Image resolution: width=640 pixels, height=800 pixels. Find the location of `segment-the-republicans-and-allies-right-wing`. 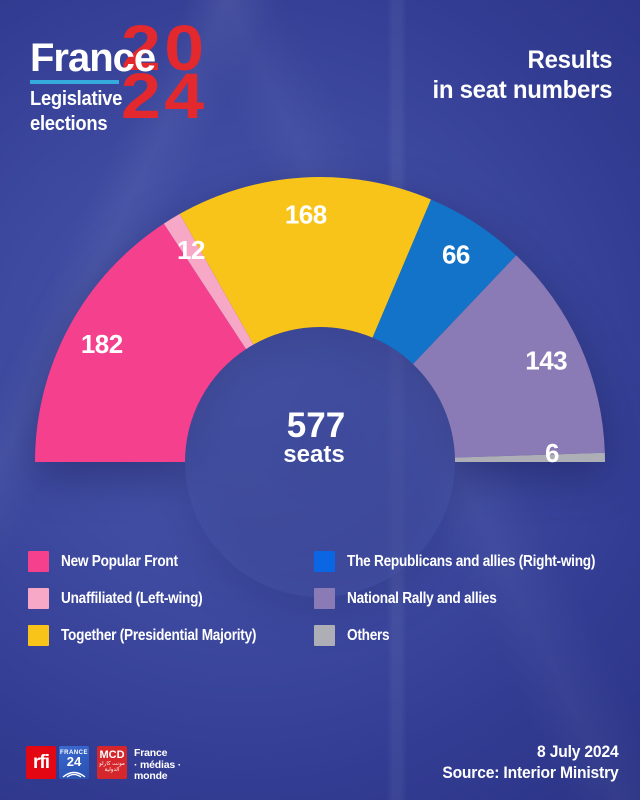

segment-the-republicans-and-allies-right-wing is located at coordinates (444, 282).